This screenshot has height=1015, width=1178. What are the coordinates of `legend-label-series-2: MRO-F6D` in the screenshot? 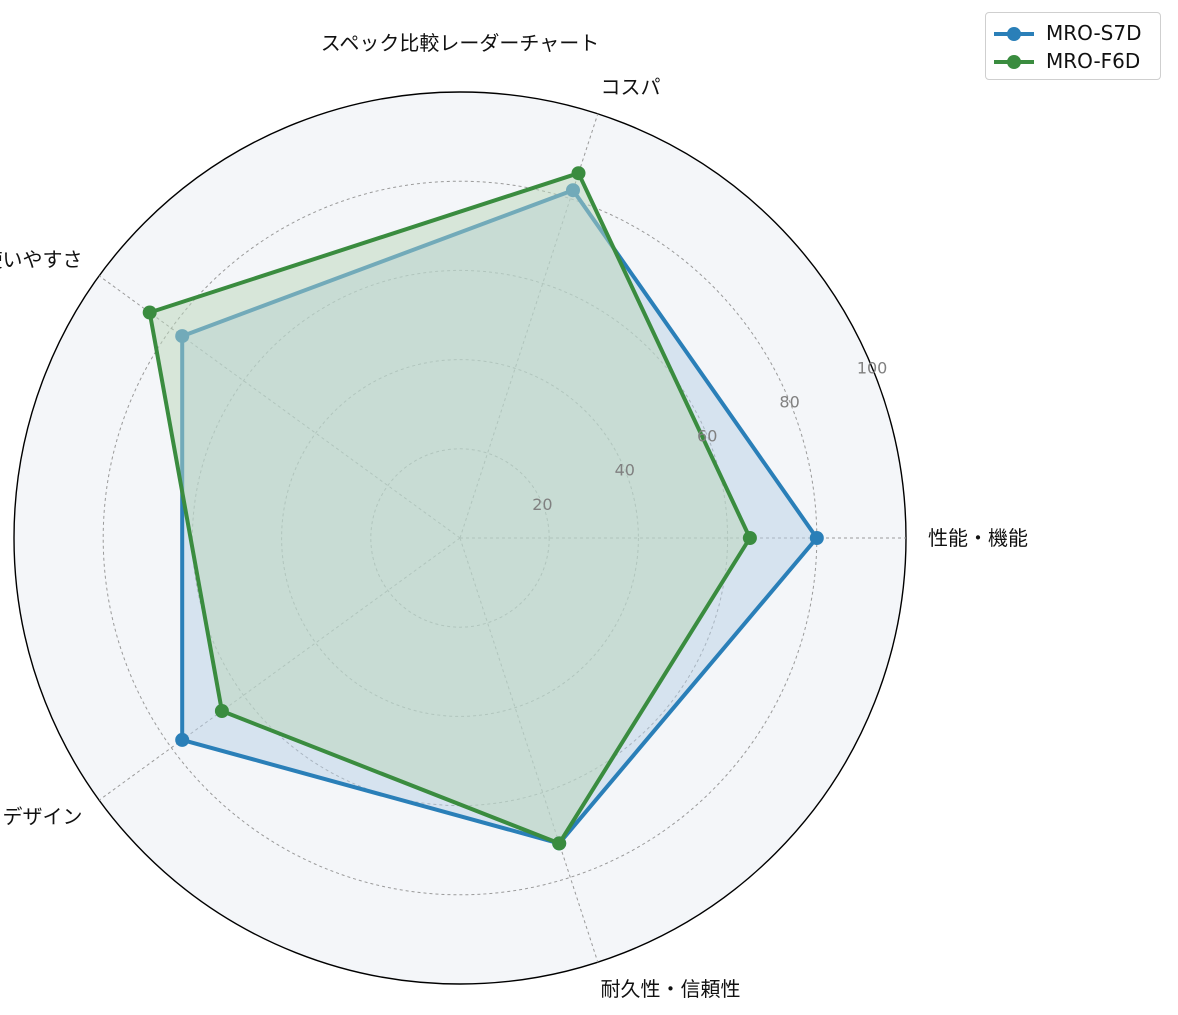 It's located at (1093, 61).